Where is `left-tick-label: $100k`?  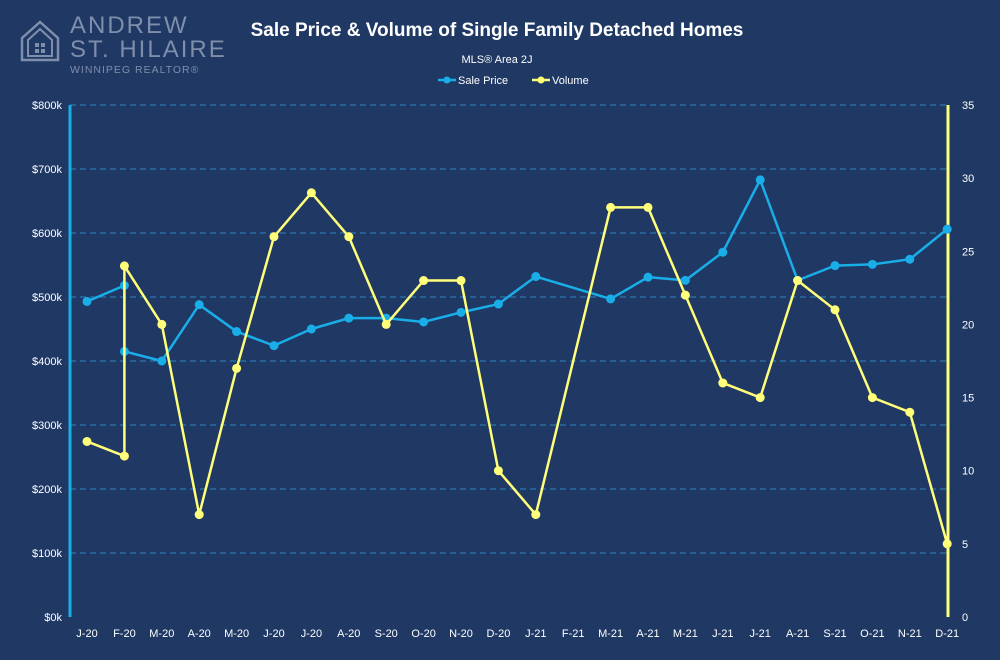 left-tick-label: $100k is located at coordinates (47, 554).